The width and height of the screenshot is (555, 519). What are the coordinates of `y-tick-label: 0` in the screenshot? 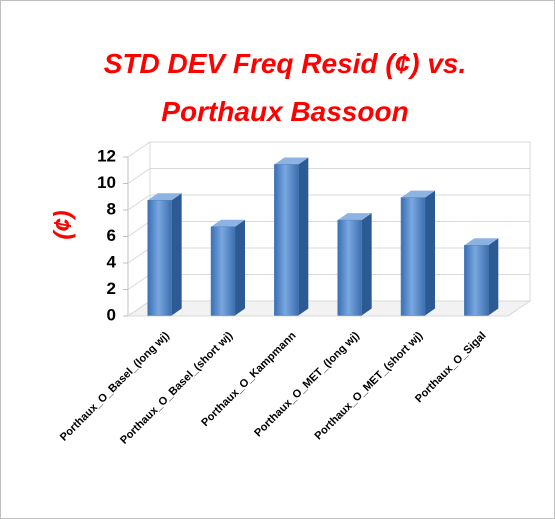 It's located at (111, 314).